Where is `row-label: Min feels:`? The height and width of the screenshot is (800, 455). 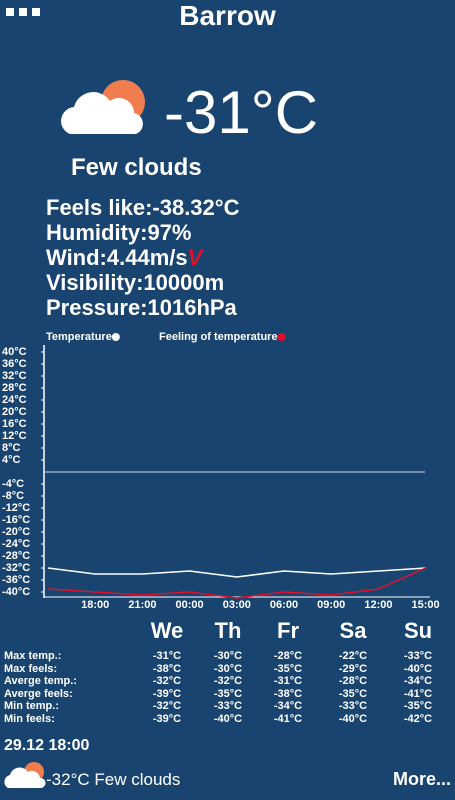
row-label: Min feels: is located at coordinates (29, 719).